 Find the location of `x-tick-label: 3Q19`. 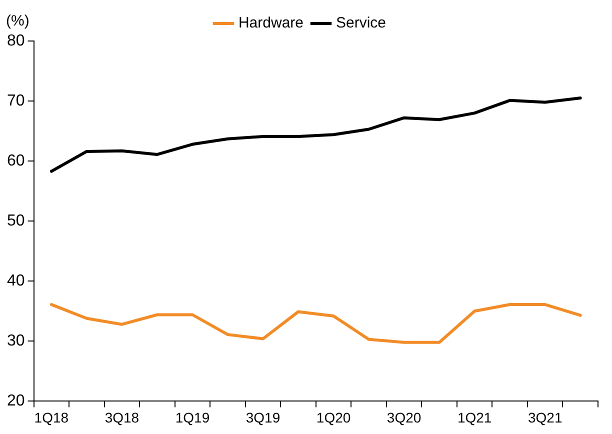

x-tick-label: 3Q19 is located at coordinates (263, 417).